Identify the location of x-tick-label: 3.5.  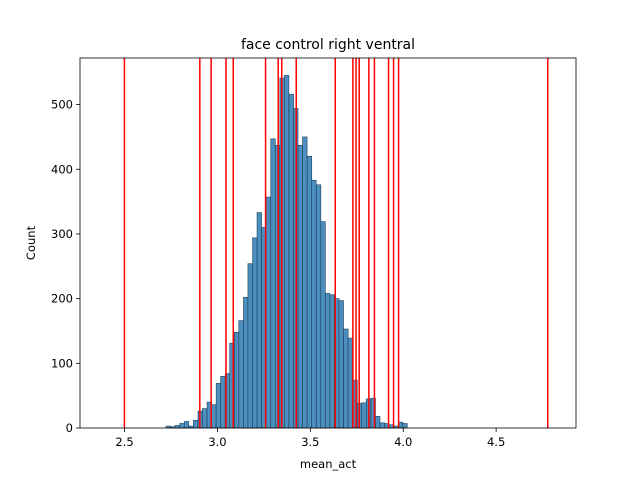
(310, 442).